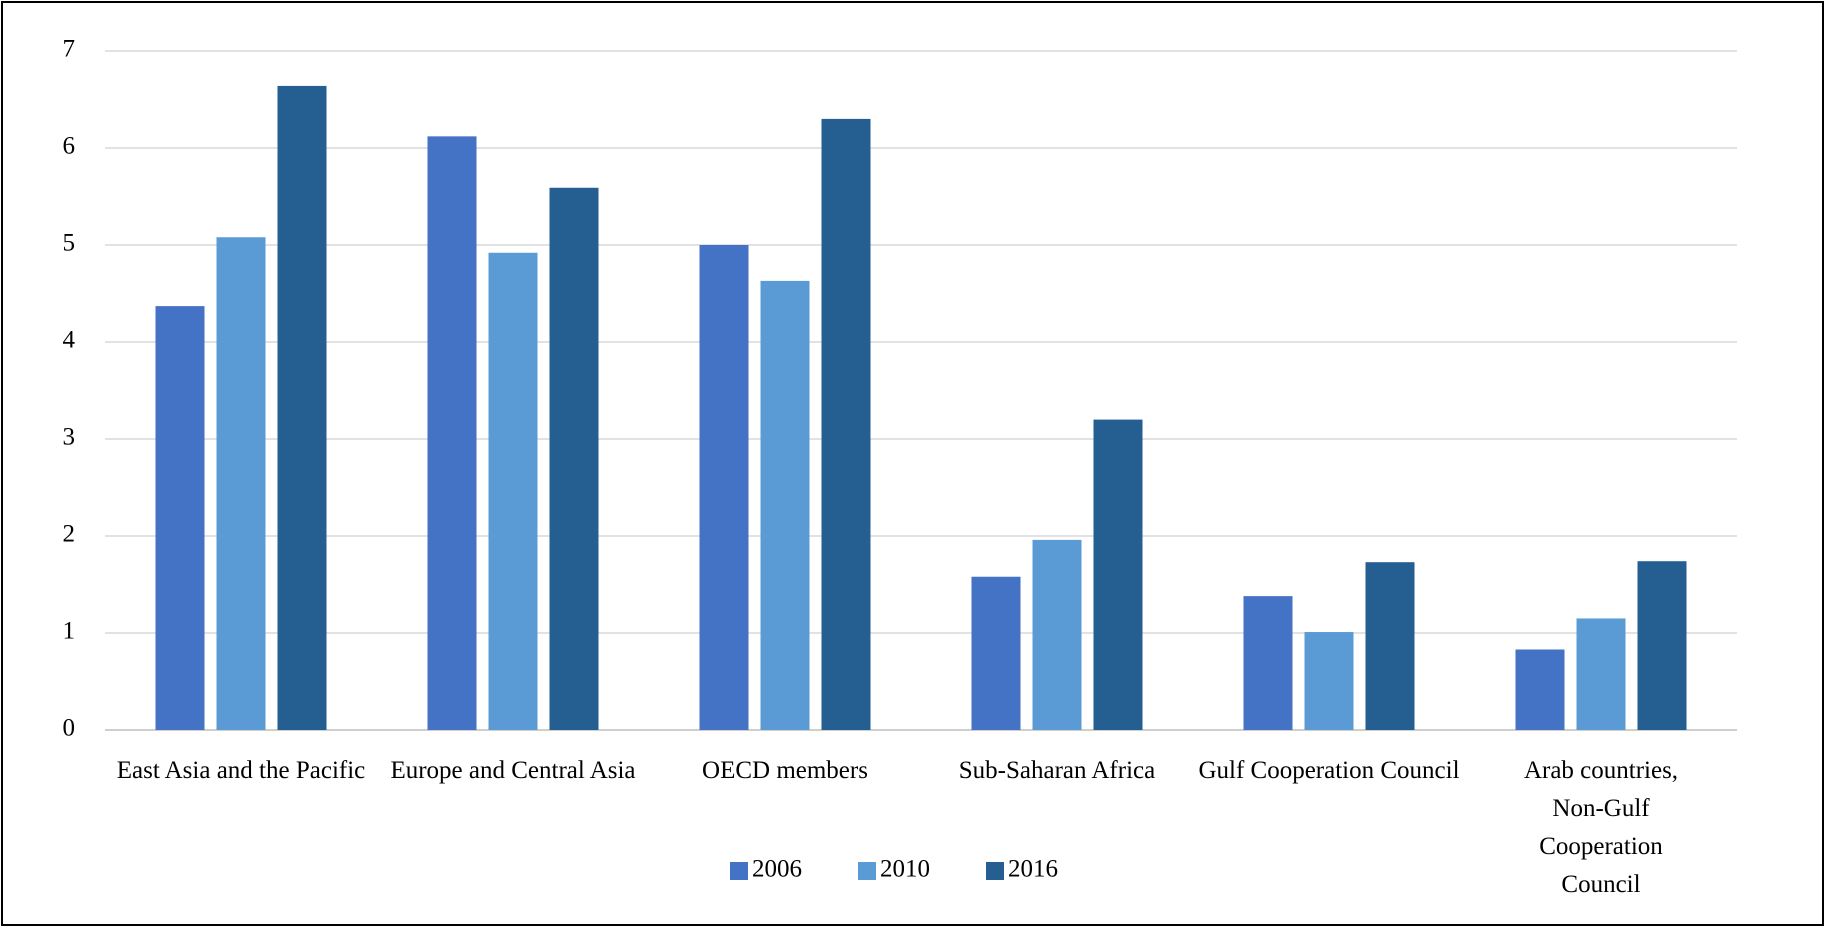  What do you see at coordinates (241, 770) in the screenshot?
I see `x-tick-label: East Asia and the Pacific` at bounding box center [241, 770].